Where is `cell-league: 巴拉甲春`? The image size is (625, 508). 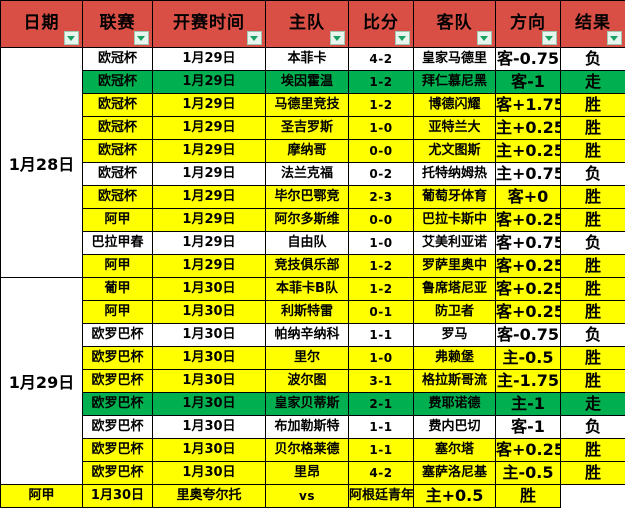
cell-league: 巴拉甲春 is located at coordinates (118, 243).